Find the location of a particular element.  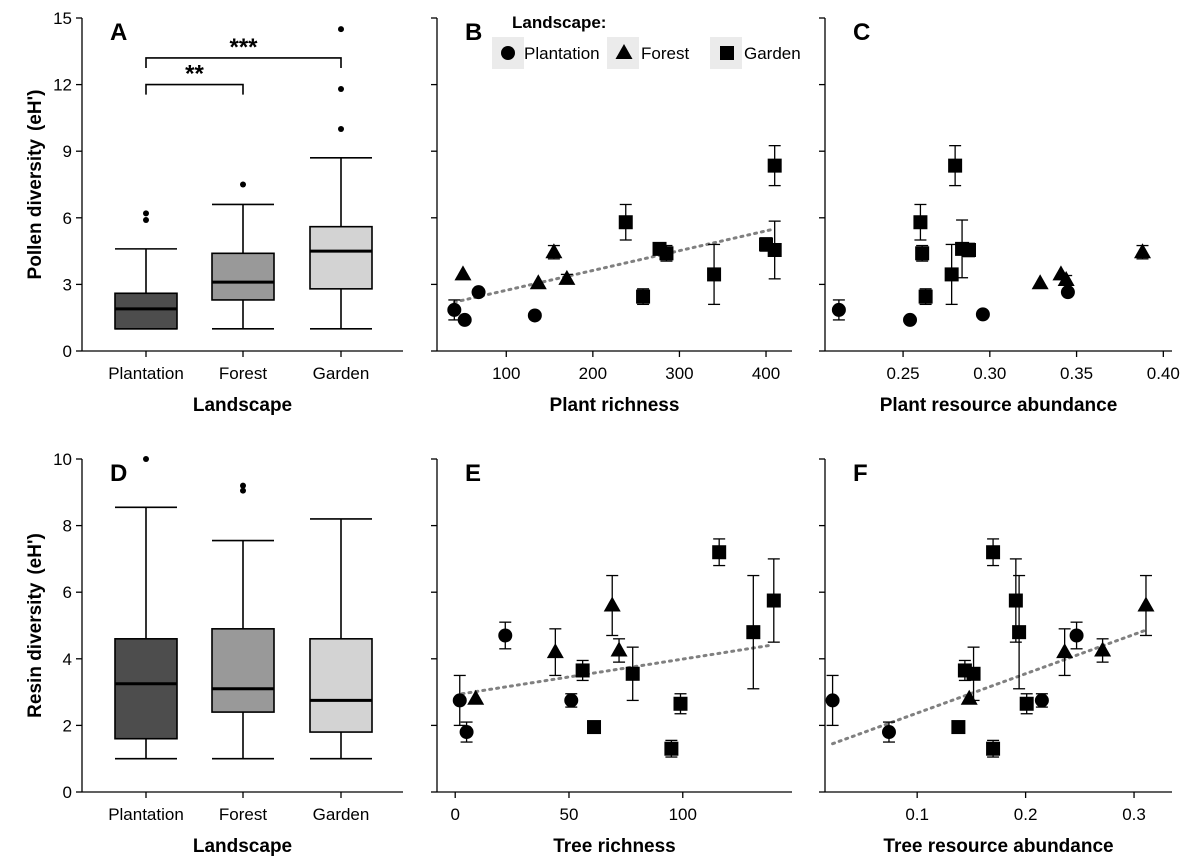

panel-letter: F is located at coordinates (860, 473).